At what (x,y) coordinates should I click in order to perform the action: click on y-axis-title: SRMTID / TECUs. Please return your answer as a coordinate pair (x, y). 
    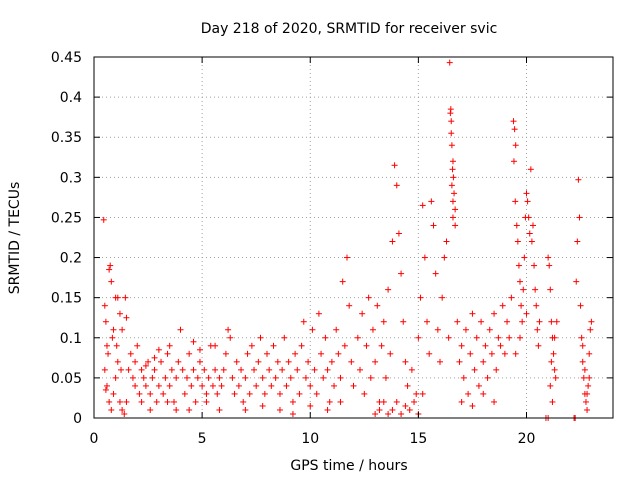
    Looking at the image, I should click on (15, 238).